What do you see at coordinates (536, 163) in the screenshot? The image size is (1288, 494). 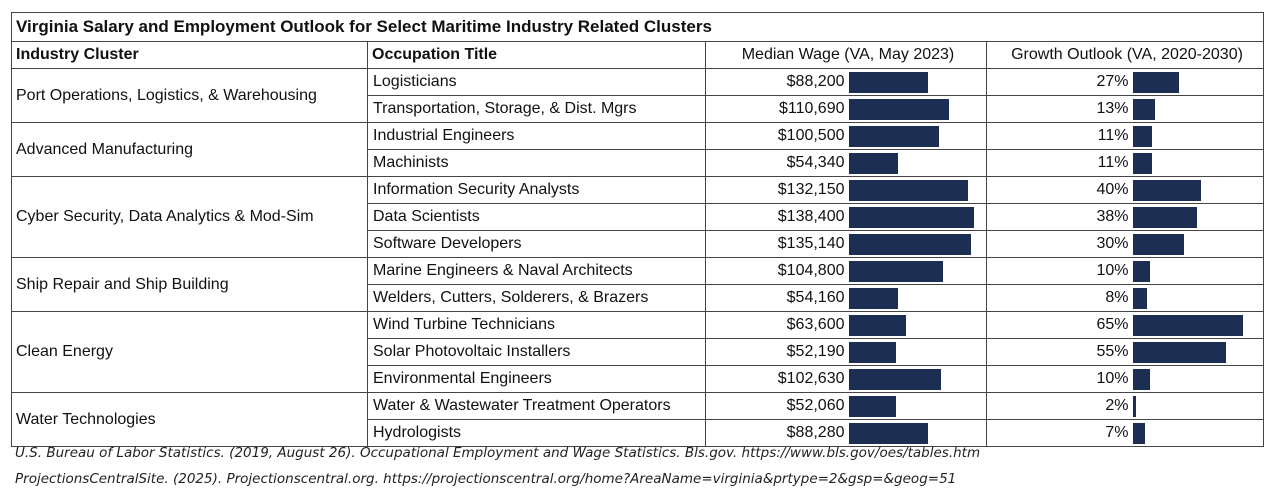 I see `occupation-title-cell: Machinists` at bounding box center [536, 163].